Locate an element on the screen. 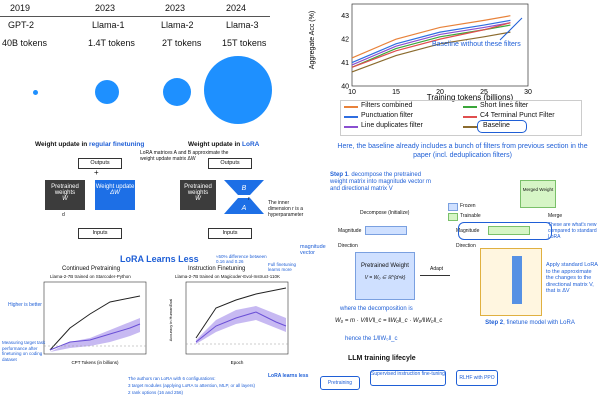  lora-a-matrix is located at coordinates (244, 206).